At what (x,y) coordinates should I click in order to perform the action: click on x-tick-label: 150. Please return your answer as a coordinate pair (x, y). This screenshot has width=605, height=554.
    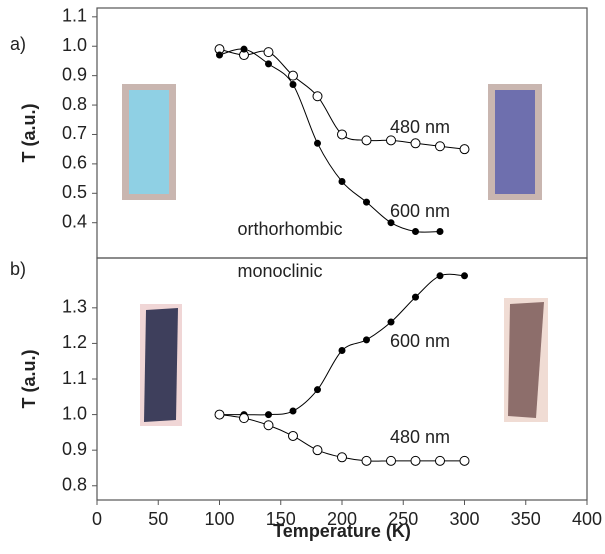
    Looking at the image, I should click on (281, 519).